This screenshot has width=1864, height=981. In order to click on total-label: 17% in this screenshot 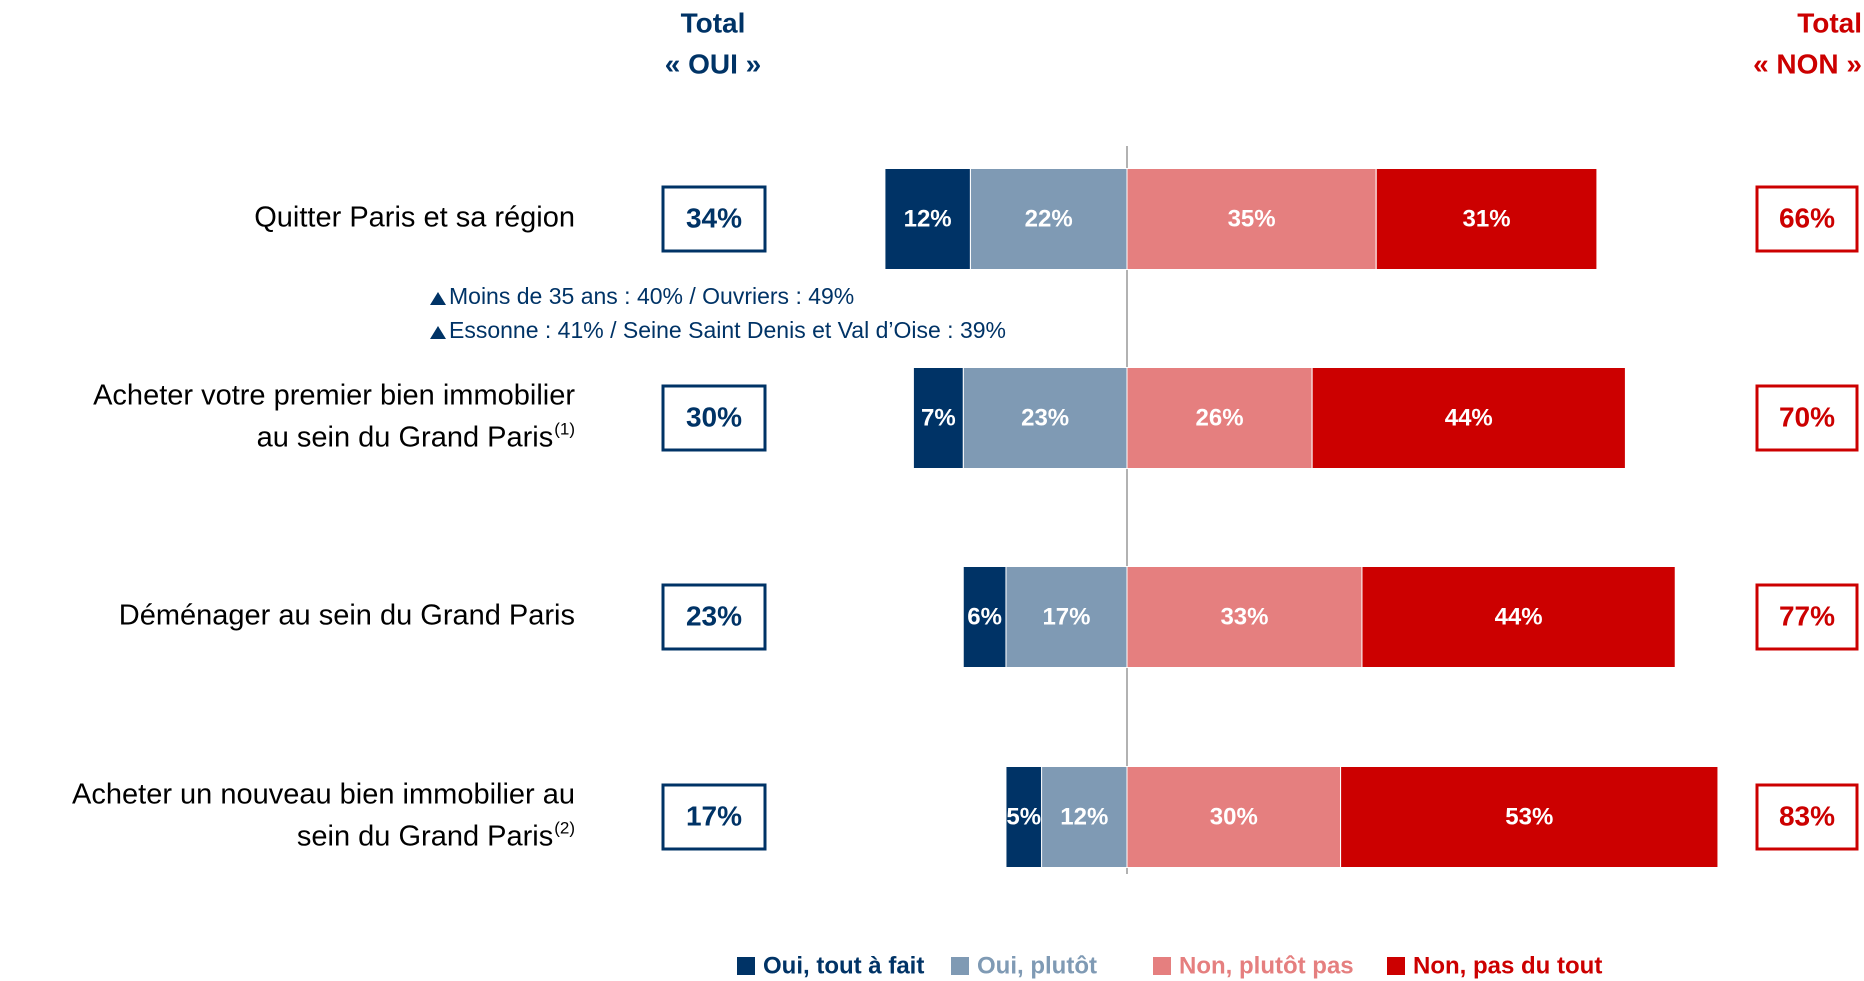, I will do `click(714, 815)`.